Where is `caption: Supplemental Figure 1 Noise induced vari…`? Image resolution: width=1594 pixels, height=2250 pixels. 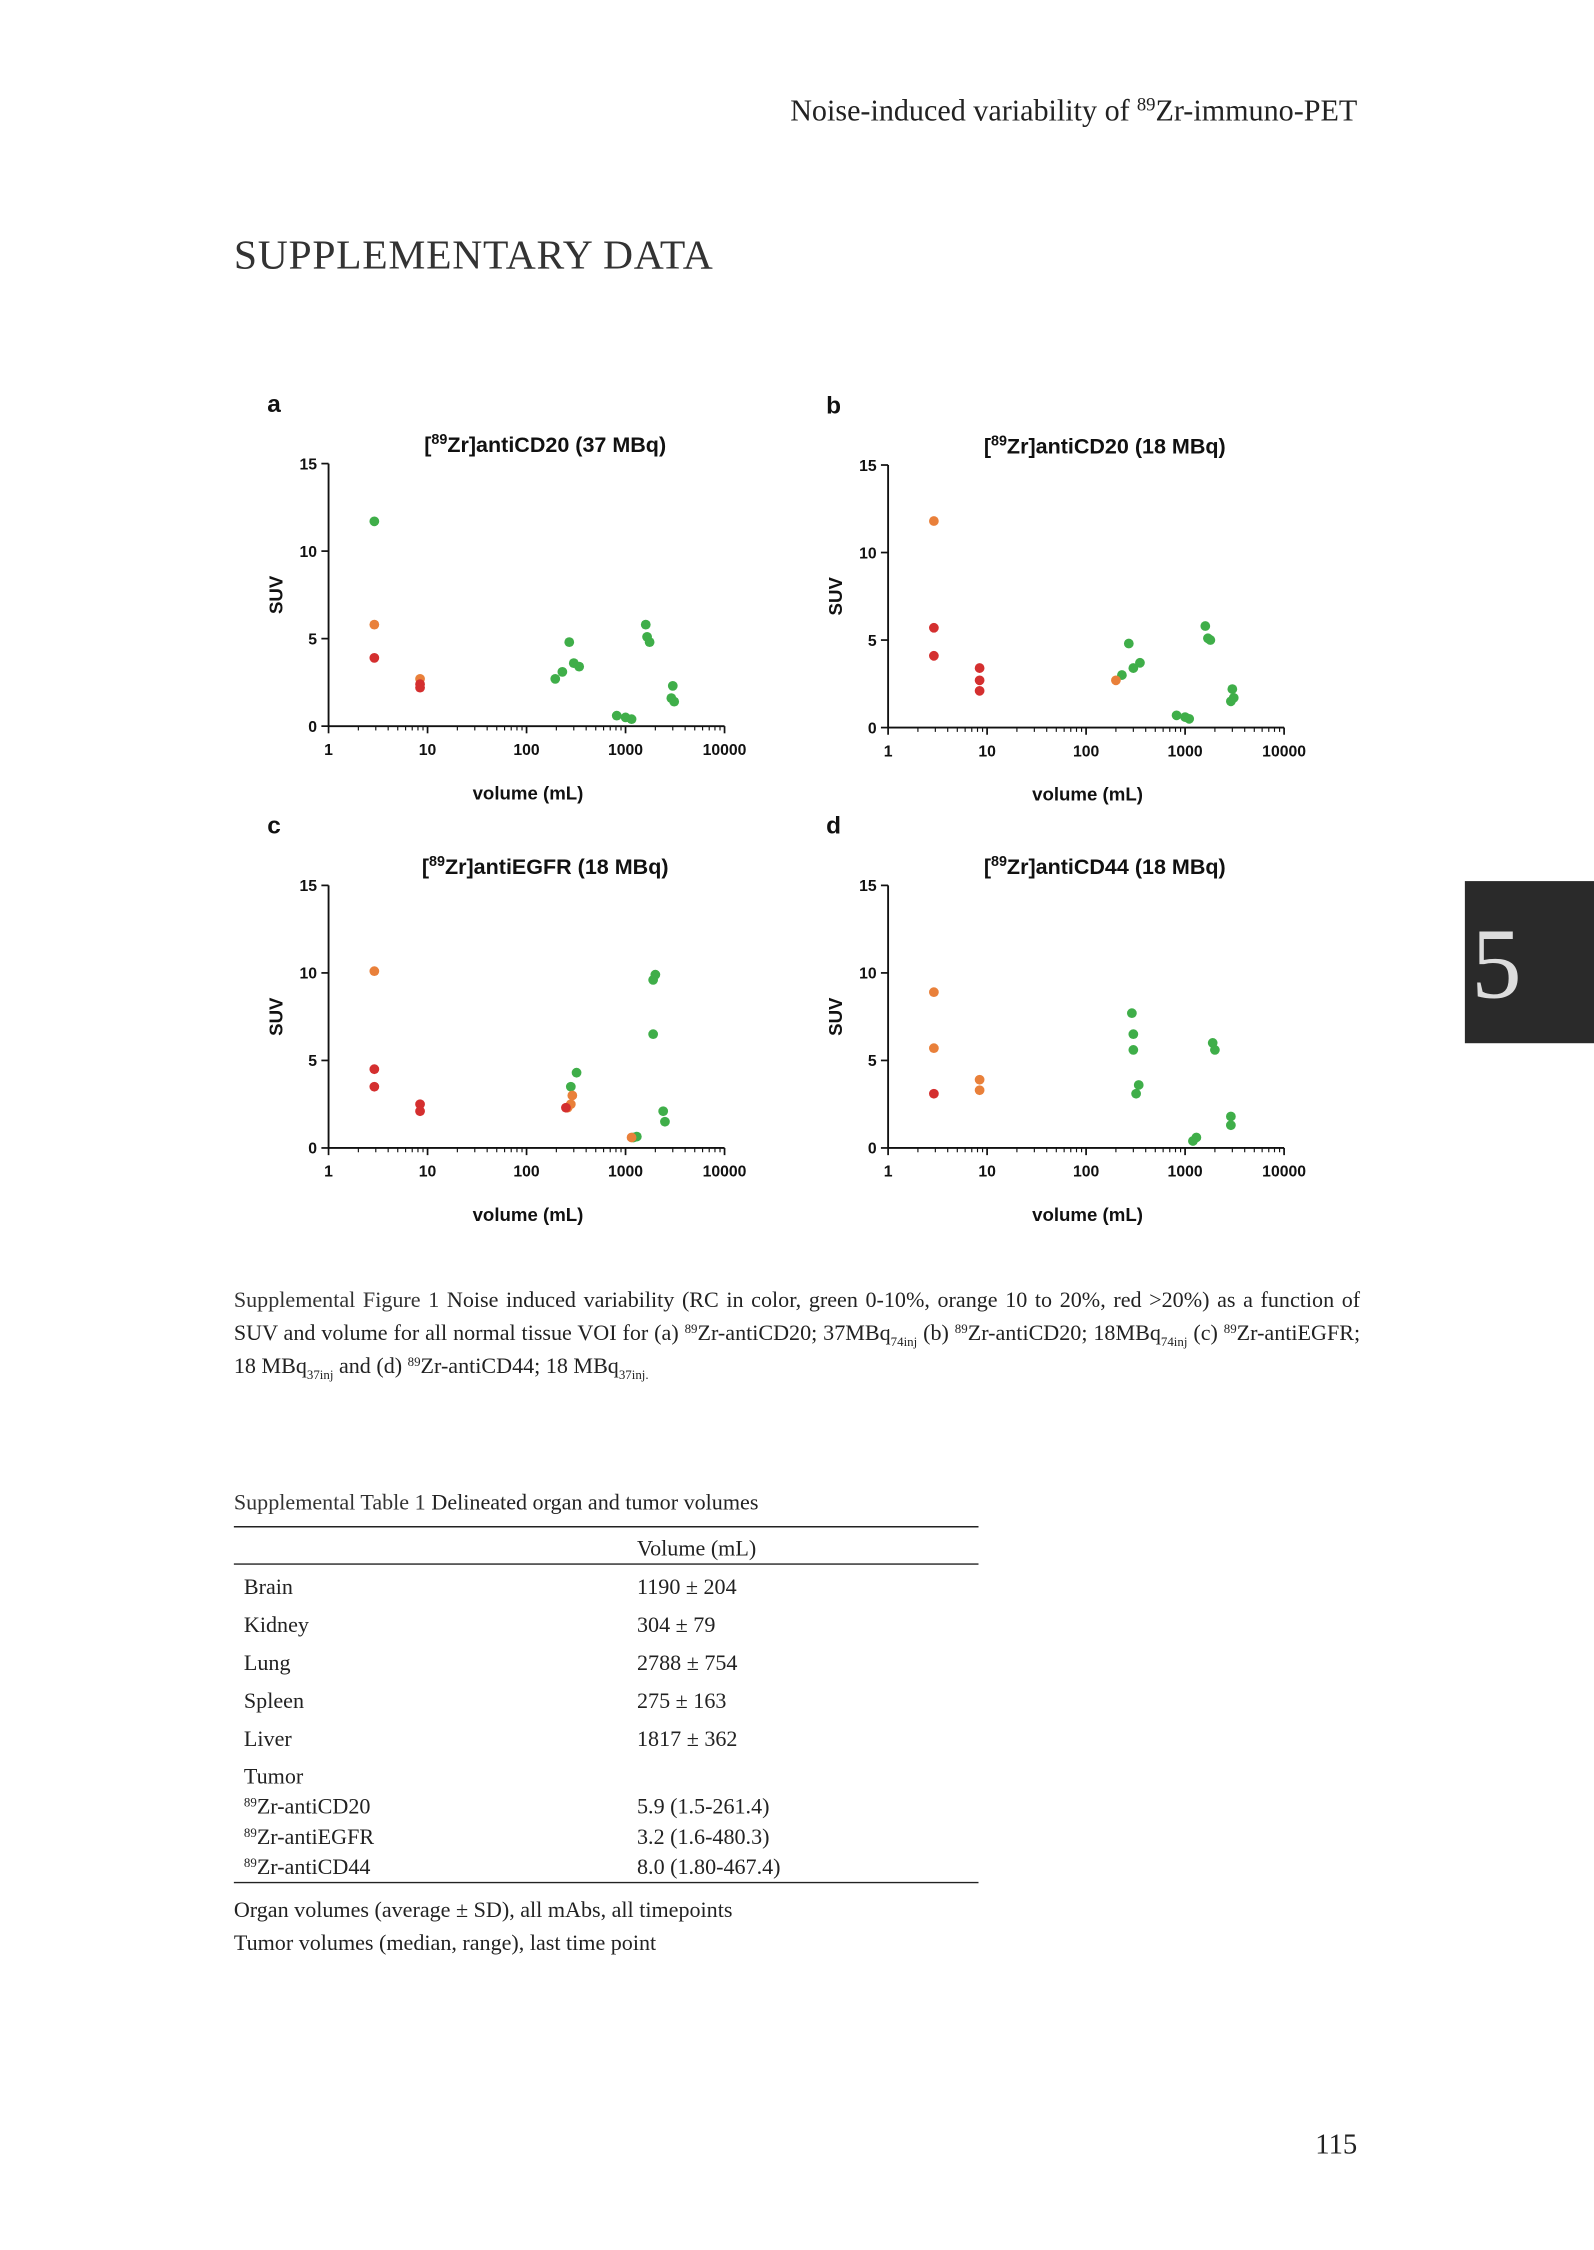 caption: Supplemental Figure 1 Noise induced vari… is located at coordinates (797, 1333).